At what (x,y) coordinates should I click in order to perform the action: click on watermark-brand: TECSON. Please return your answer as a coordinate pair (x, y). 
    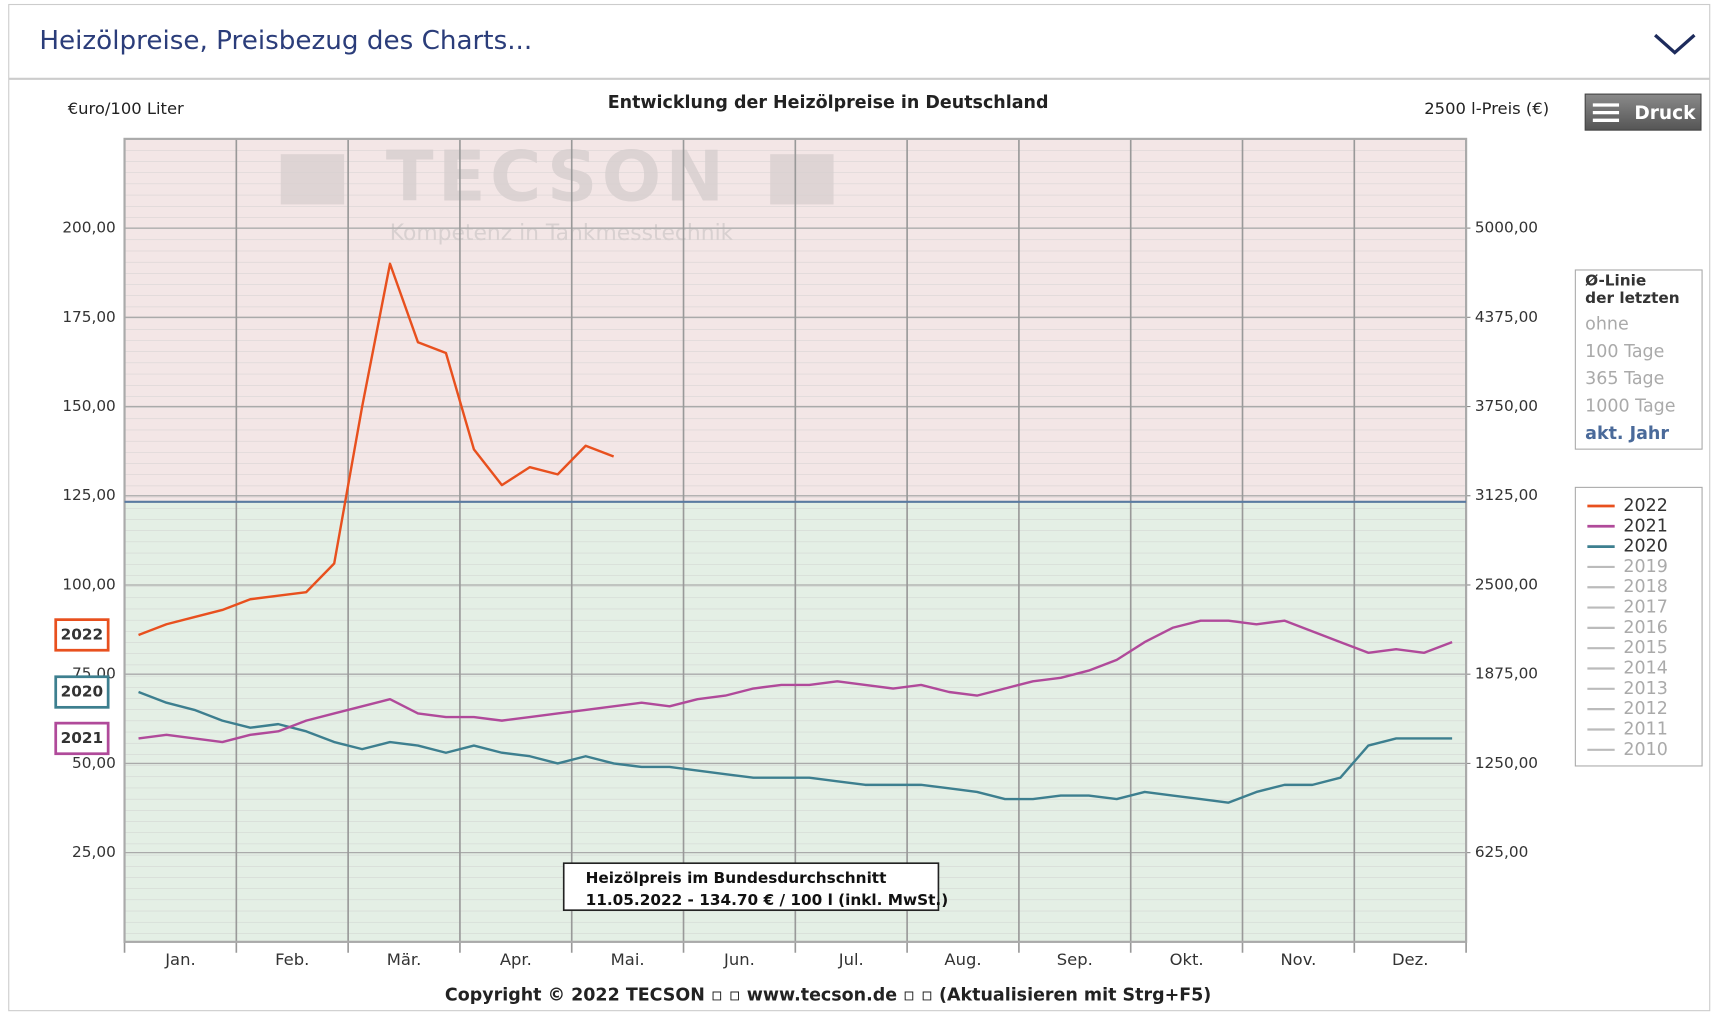
    Looking at the image, I should click on (557, 177).